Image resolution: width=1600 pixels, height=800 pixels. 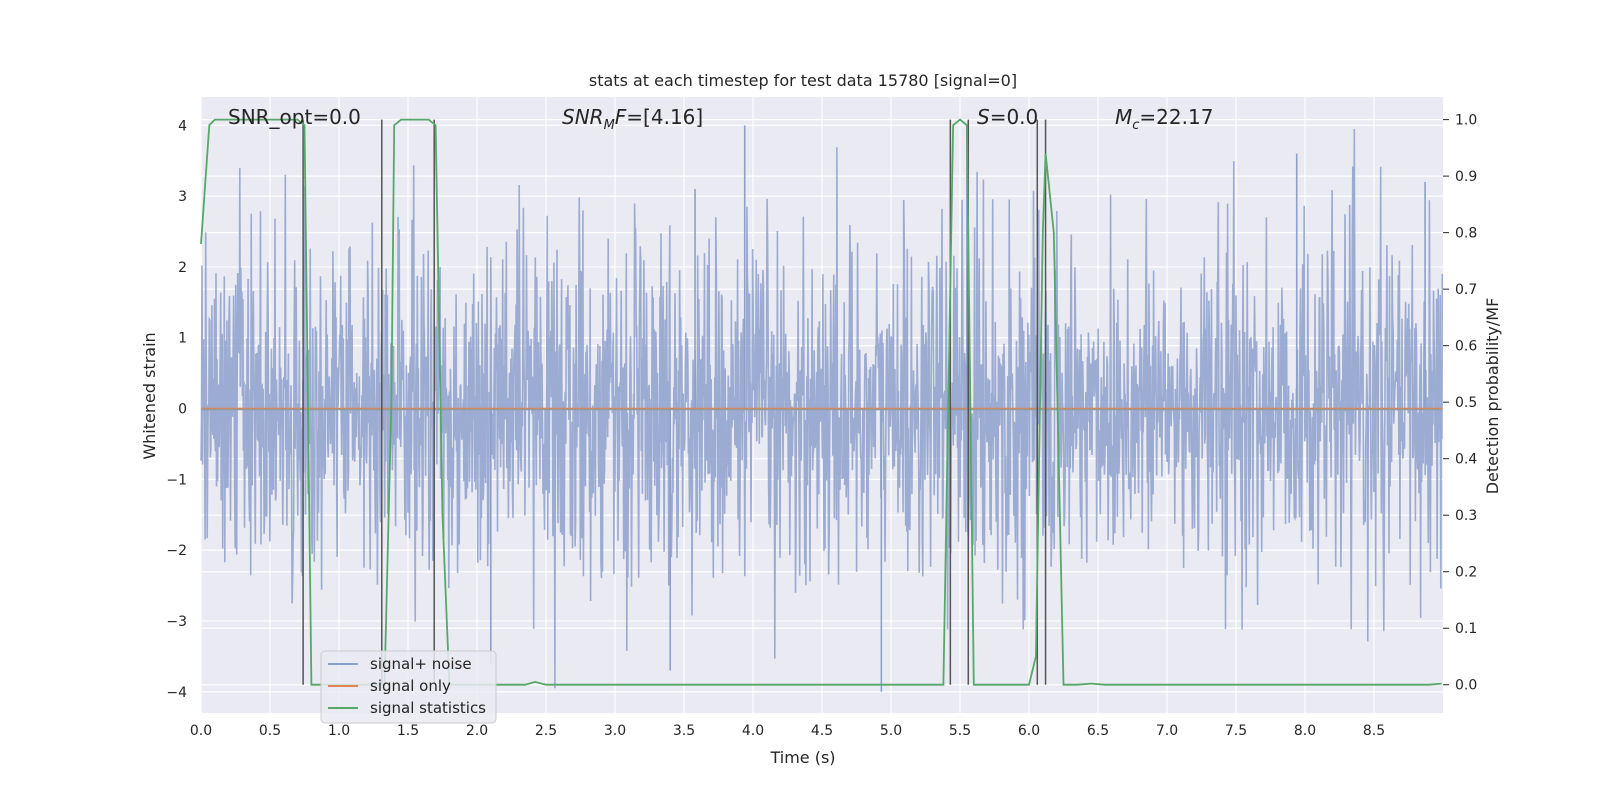 I want to click on annotation-snr-mf-it: F, so click(x=621, y=117).